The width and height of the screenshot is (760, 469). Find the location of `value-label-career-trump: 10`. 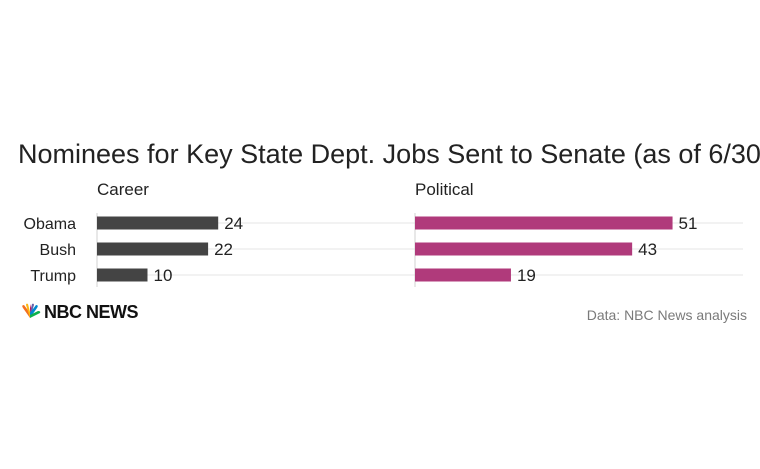

value-label-career-trump: 10 is located at coordinates (163, 275).